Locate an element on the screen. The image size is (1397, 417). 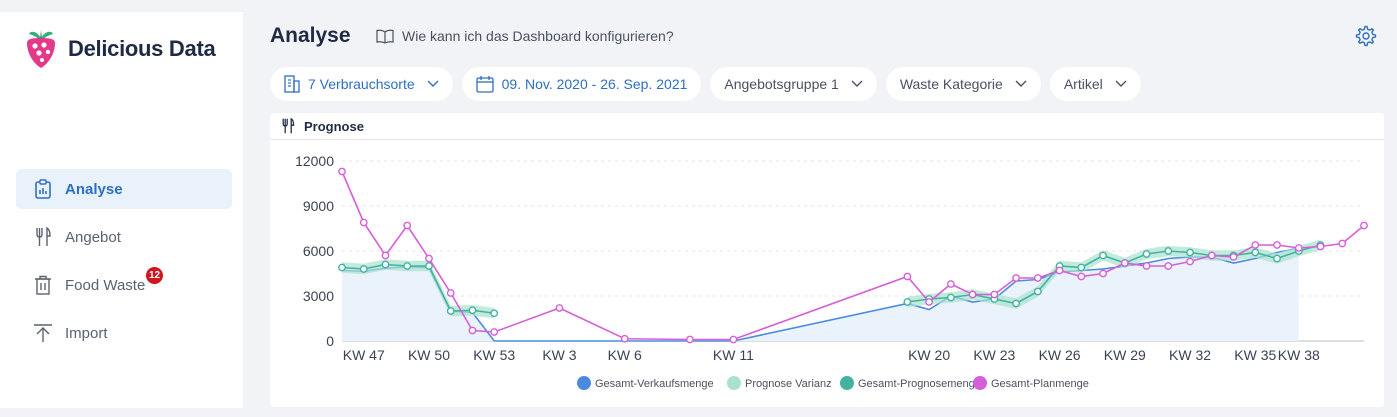
gear-icon is located at coordinates (1365, 36).